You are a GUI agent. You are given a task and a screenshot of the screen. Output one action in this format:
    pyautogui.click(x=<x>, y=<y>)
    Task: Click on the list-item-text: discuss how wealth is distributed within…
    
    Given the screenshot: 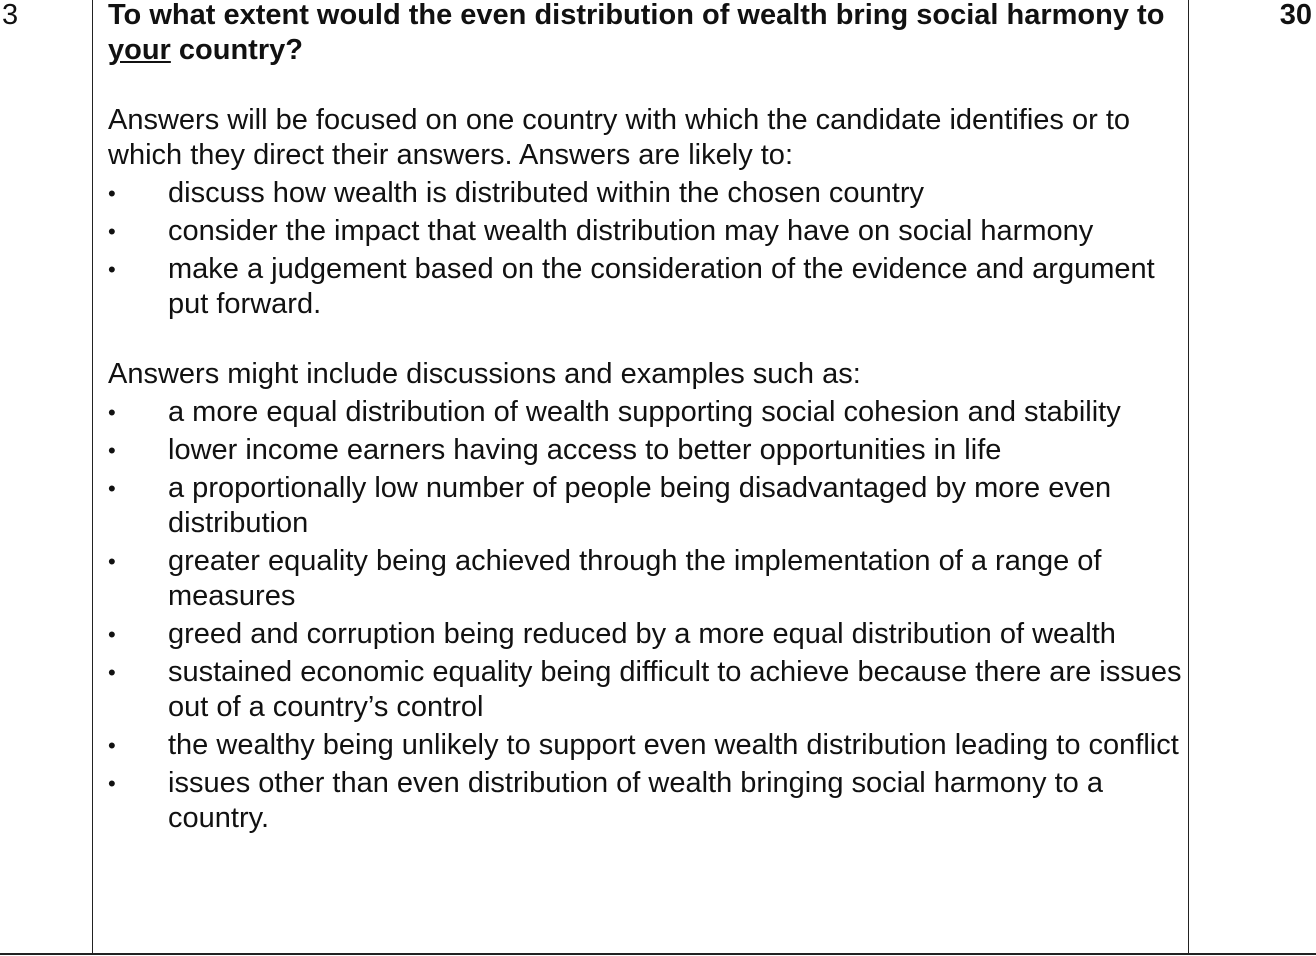 What is the action you would take?
    pyautogui.click(x=546, y=193)
    